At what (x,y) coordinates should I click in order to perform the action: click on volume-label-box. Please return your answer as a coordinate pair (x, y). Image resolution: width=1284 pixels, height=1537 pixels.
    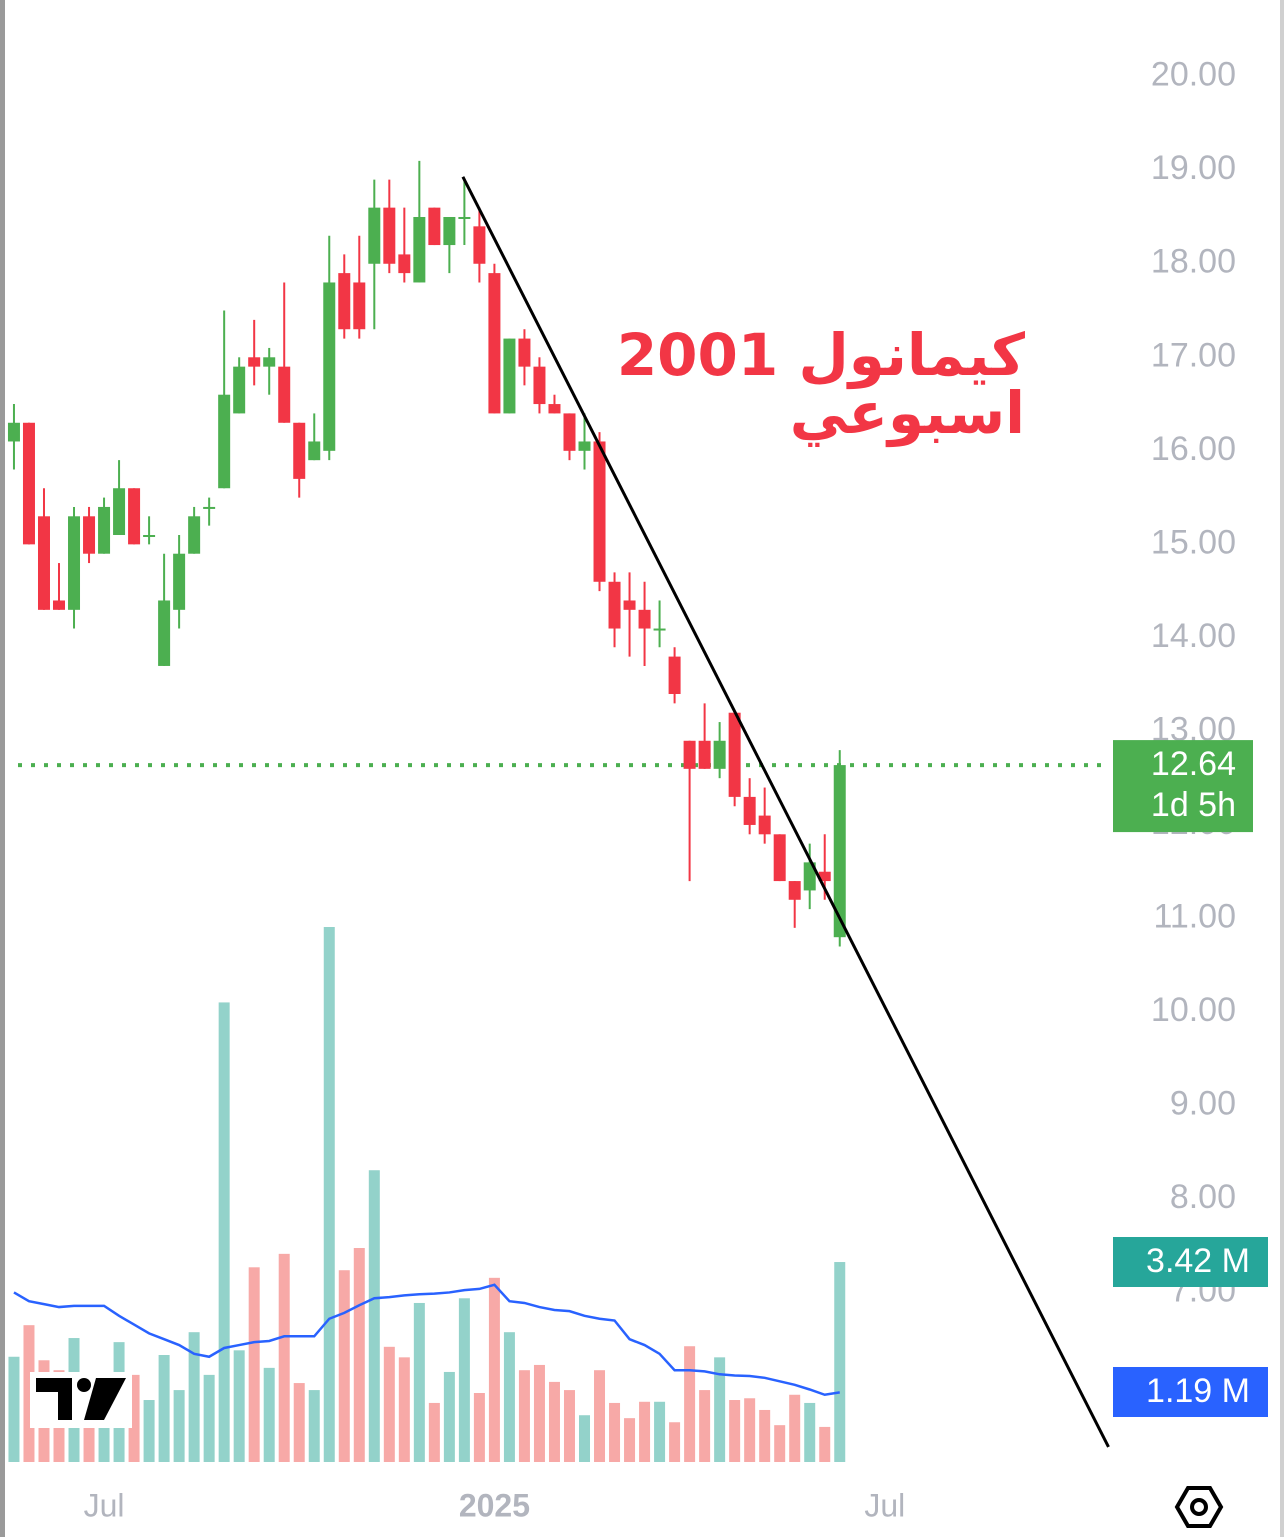
    Looking at the image, I should click on (1190, 1262).